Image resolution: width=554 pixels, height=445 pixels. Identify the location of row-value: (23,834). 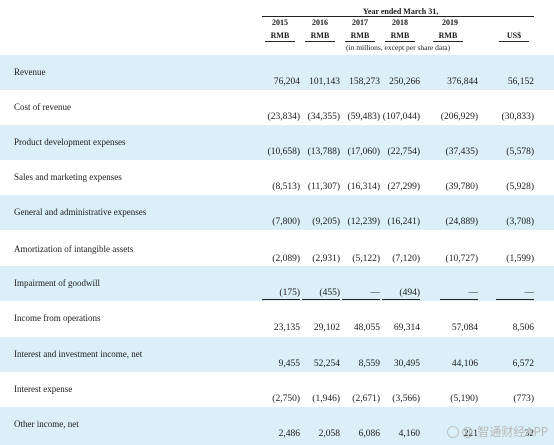
(270, 117).